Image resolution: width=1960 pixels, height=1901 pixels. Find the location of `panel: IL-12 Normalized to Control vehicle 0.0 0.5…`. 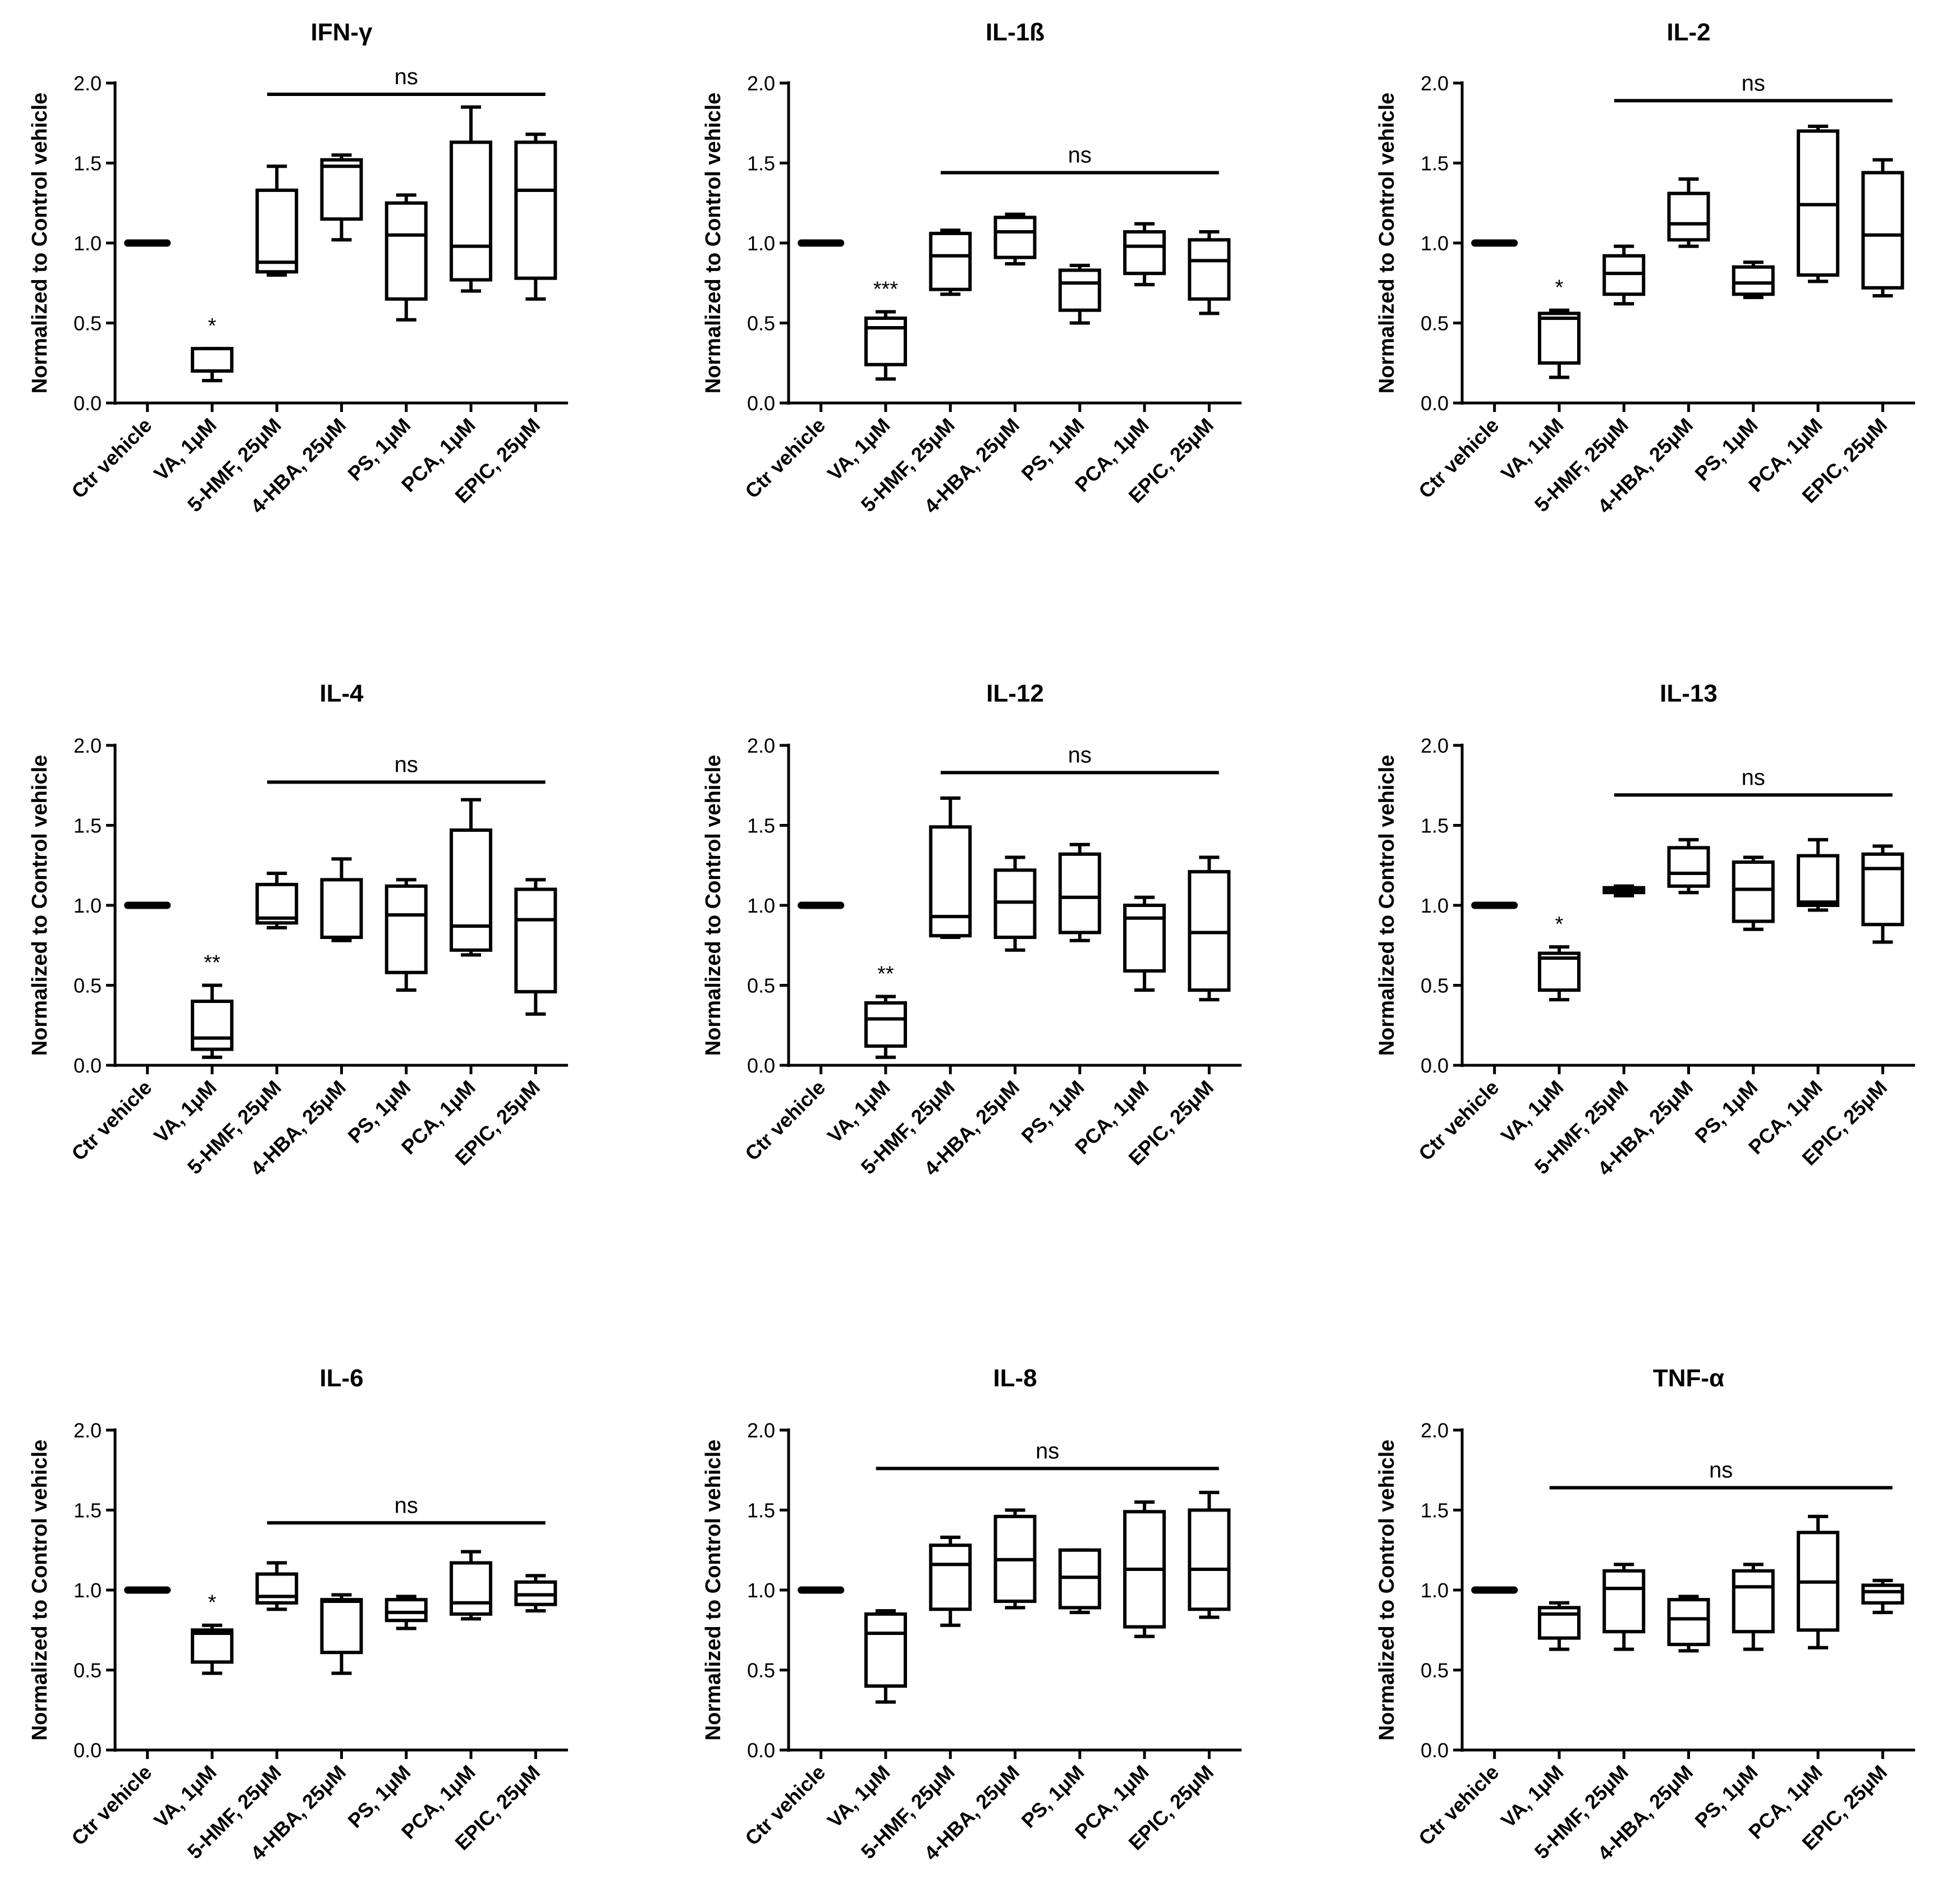

panel: IL-12 Normalized to Control vehicle 0.0 0.5… is located at coordinates (972, 930).